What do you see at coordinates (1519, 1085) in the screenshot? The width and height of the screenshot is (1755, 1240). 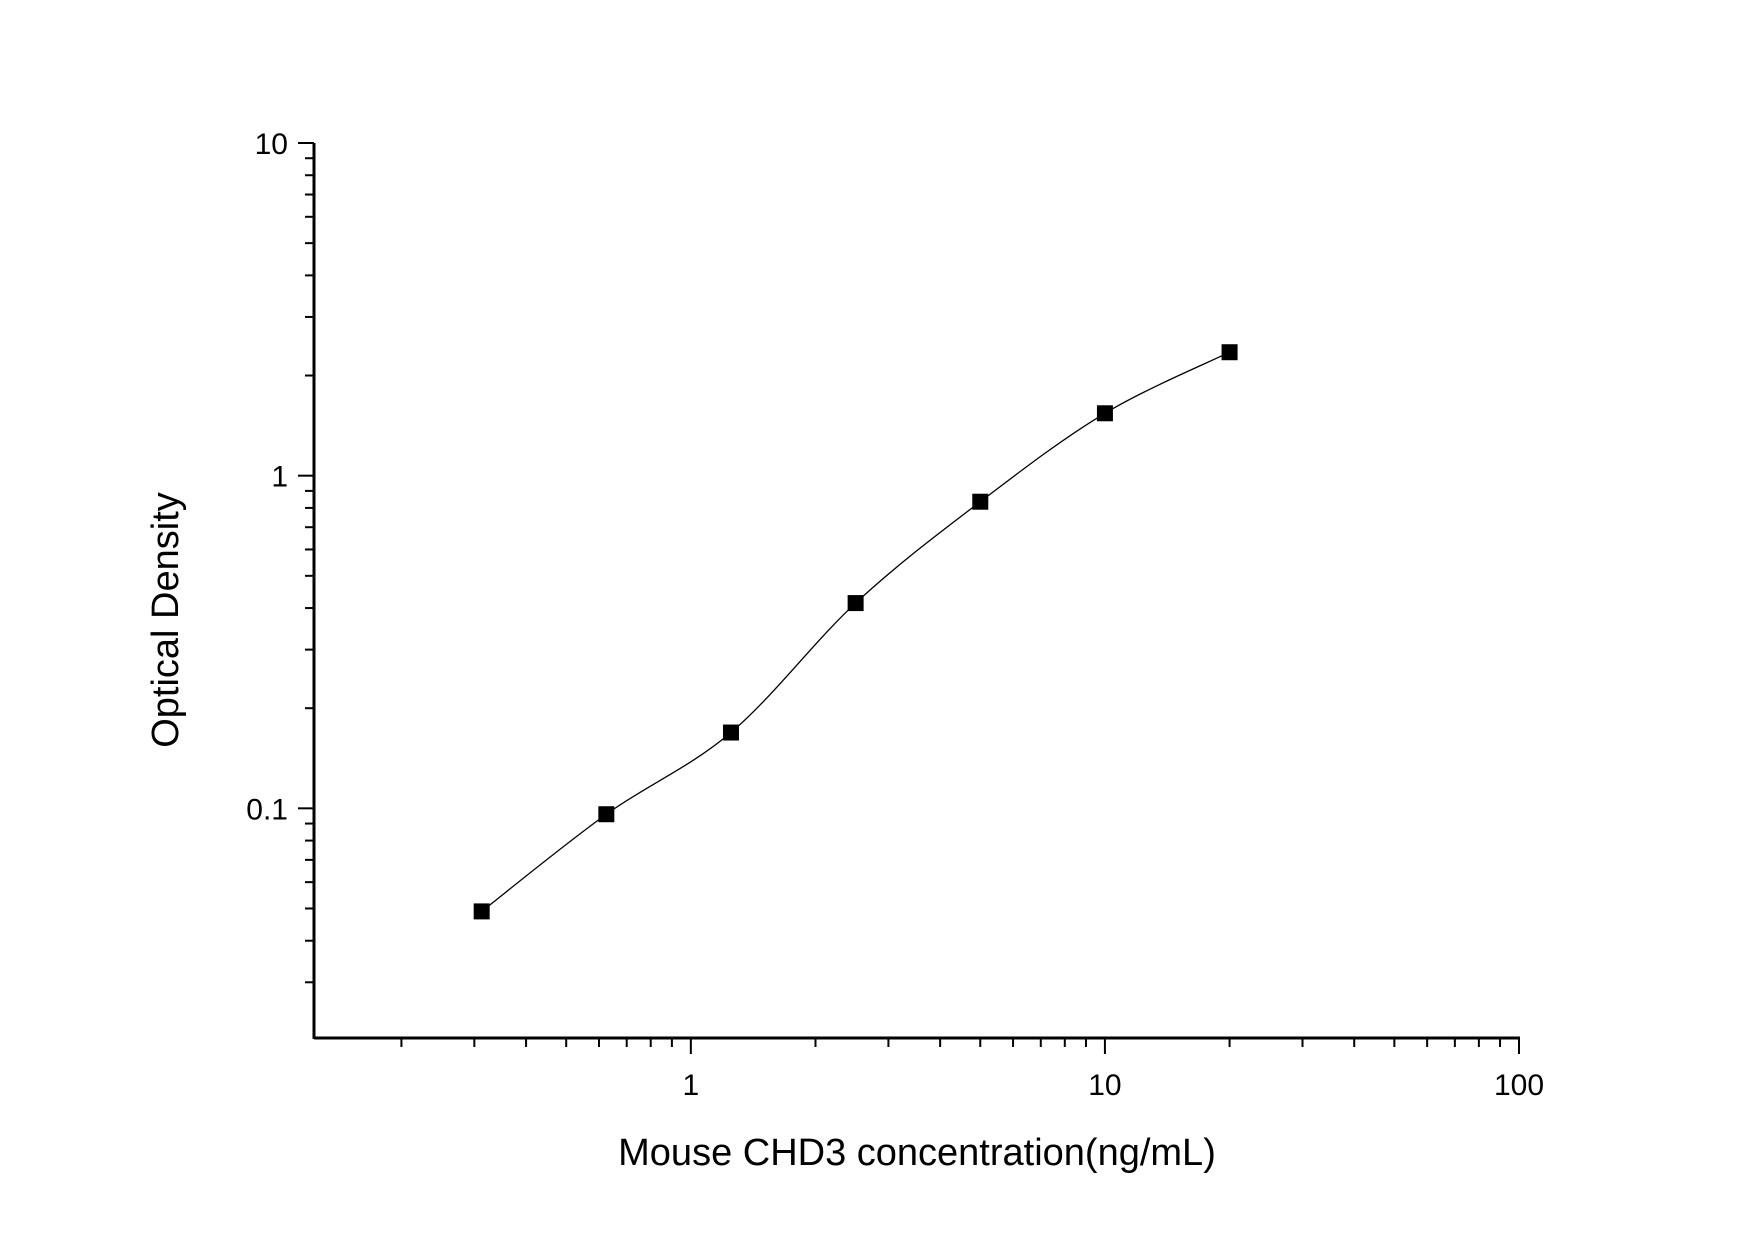 I see `x-tick-label: 100` at bounding box center [1519, 1085].